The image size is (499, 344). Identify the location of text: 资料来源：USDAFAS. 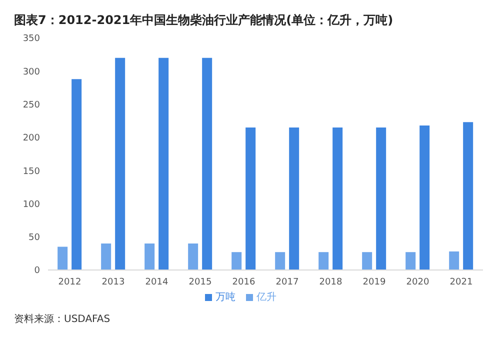
(63, 319).